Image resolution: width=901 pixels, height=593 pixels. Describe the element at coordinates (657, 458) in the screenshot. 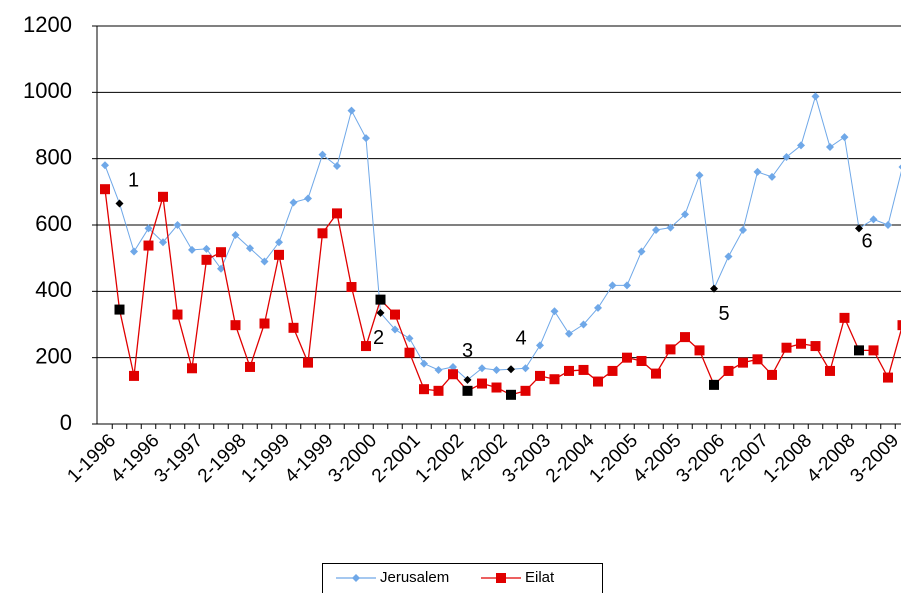

I see `x-tick-label: 4-2005` at that location.